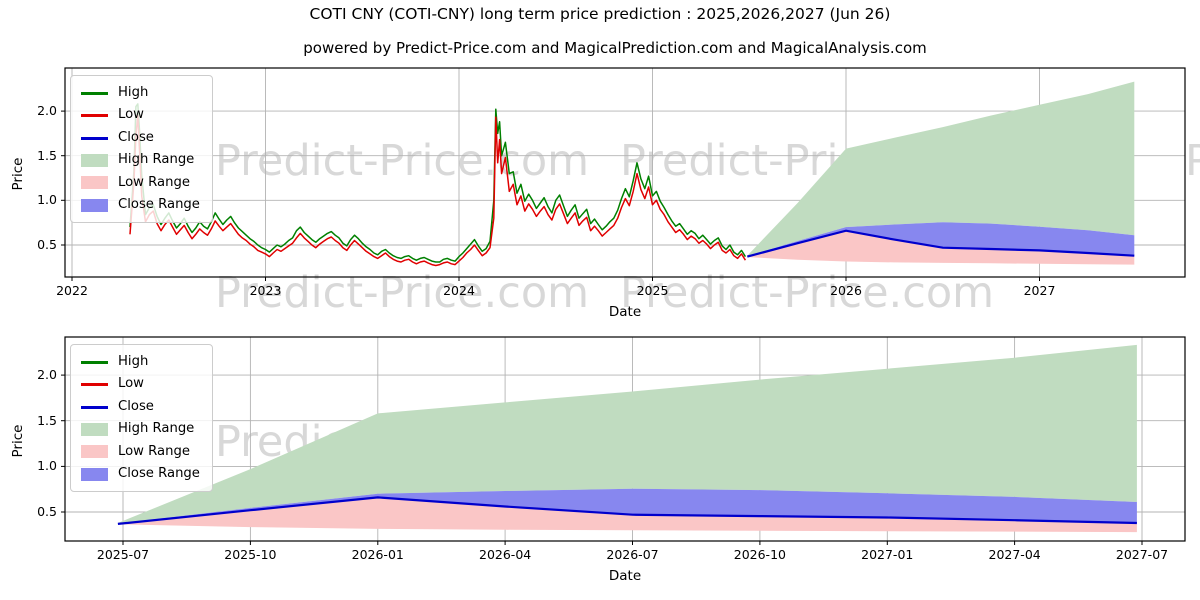 Image resolution: width=1200 pixels, height=600 pixels. What do you see at coordinates (1142, 554) in the screenshot?
I see `x-tick-label: 2027-07` at bounding box center [1142, 554].